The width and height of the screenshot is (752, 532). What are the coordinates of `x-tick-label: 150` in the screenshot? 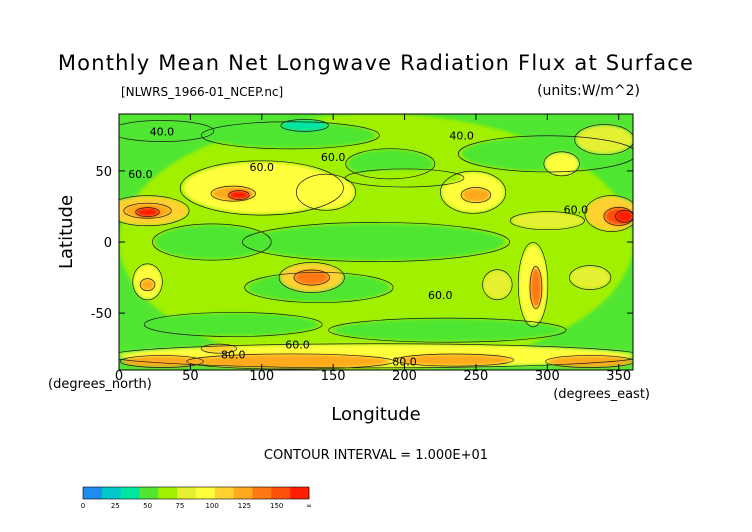 It's located at (333, 376).